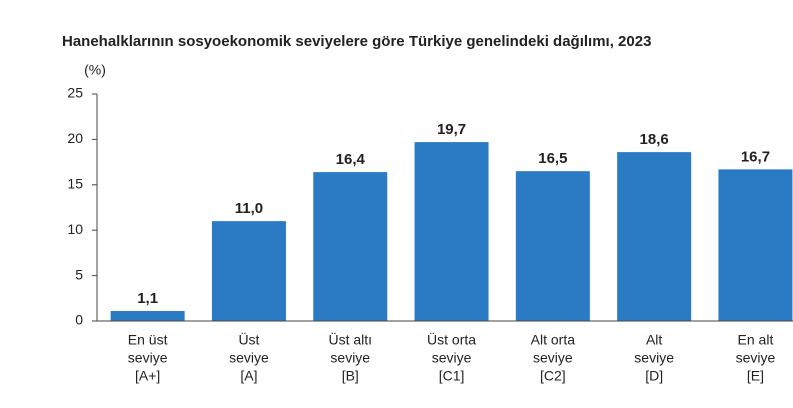 The image size is (793, 408). Describe the element at coordinates (654, 376) in the screenshot. I see `x-tick-label: [D]` at that location.